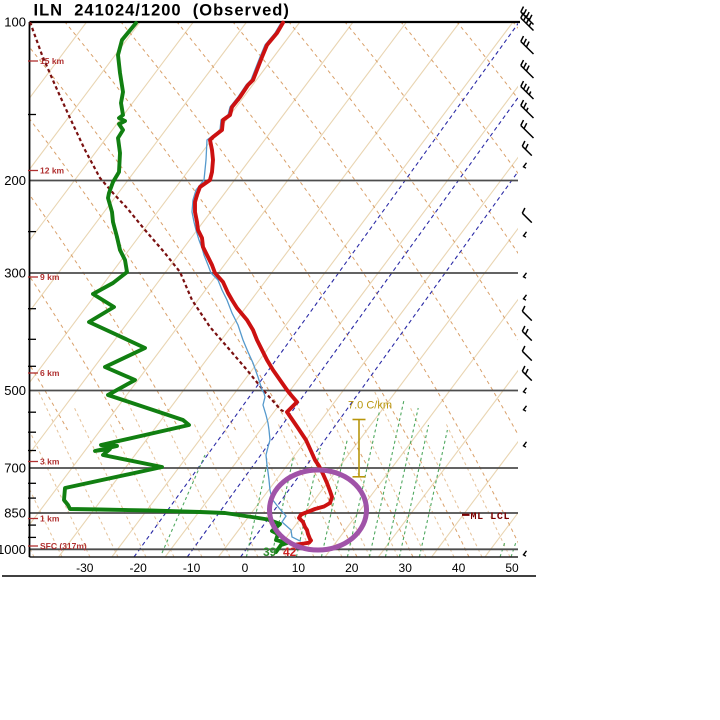 This screenshot has width=720, height=720. Describe the element at coordinates (352, 568) in the screenshot. I see `svg-text: 20` at that location.